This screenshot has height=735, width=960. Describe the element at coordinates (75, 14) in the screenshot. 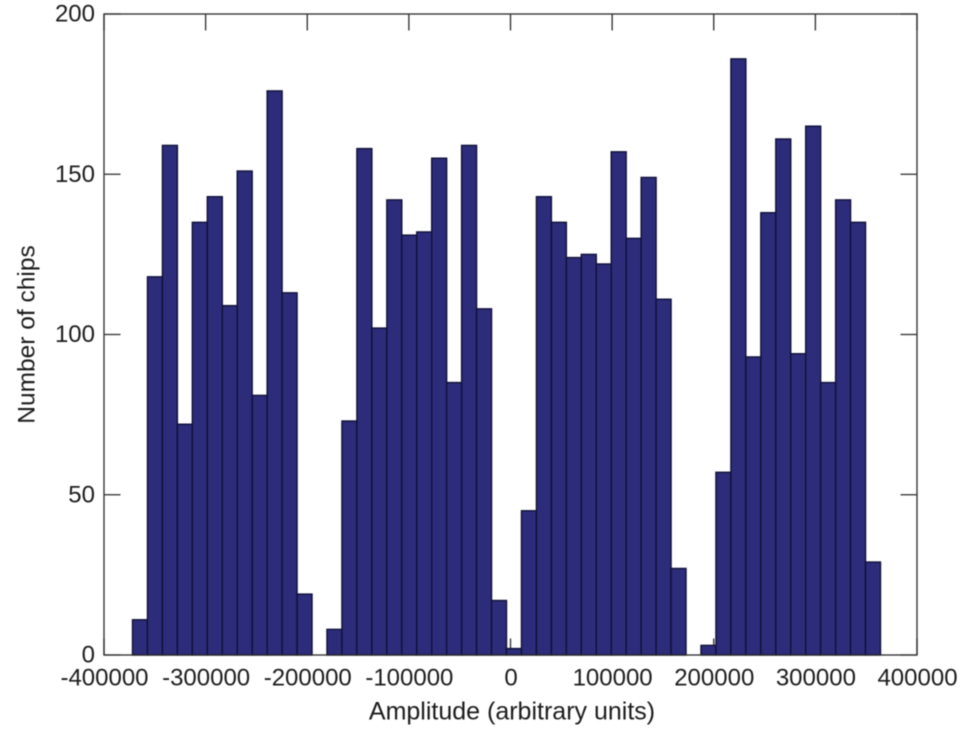

I see `svg-text: 200` at that location.